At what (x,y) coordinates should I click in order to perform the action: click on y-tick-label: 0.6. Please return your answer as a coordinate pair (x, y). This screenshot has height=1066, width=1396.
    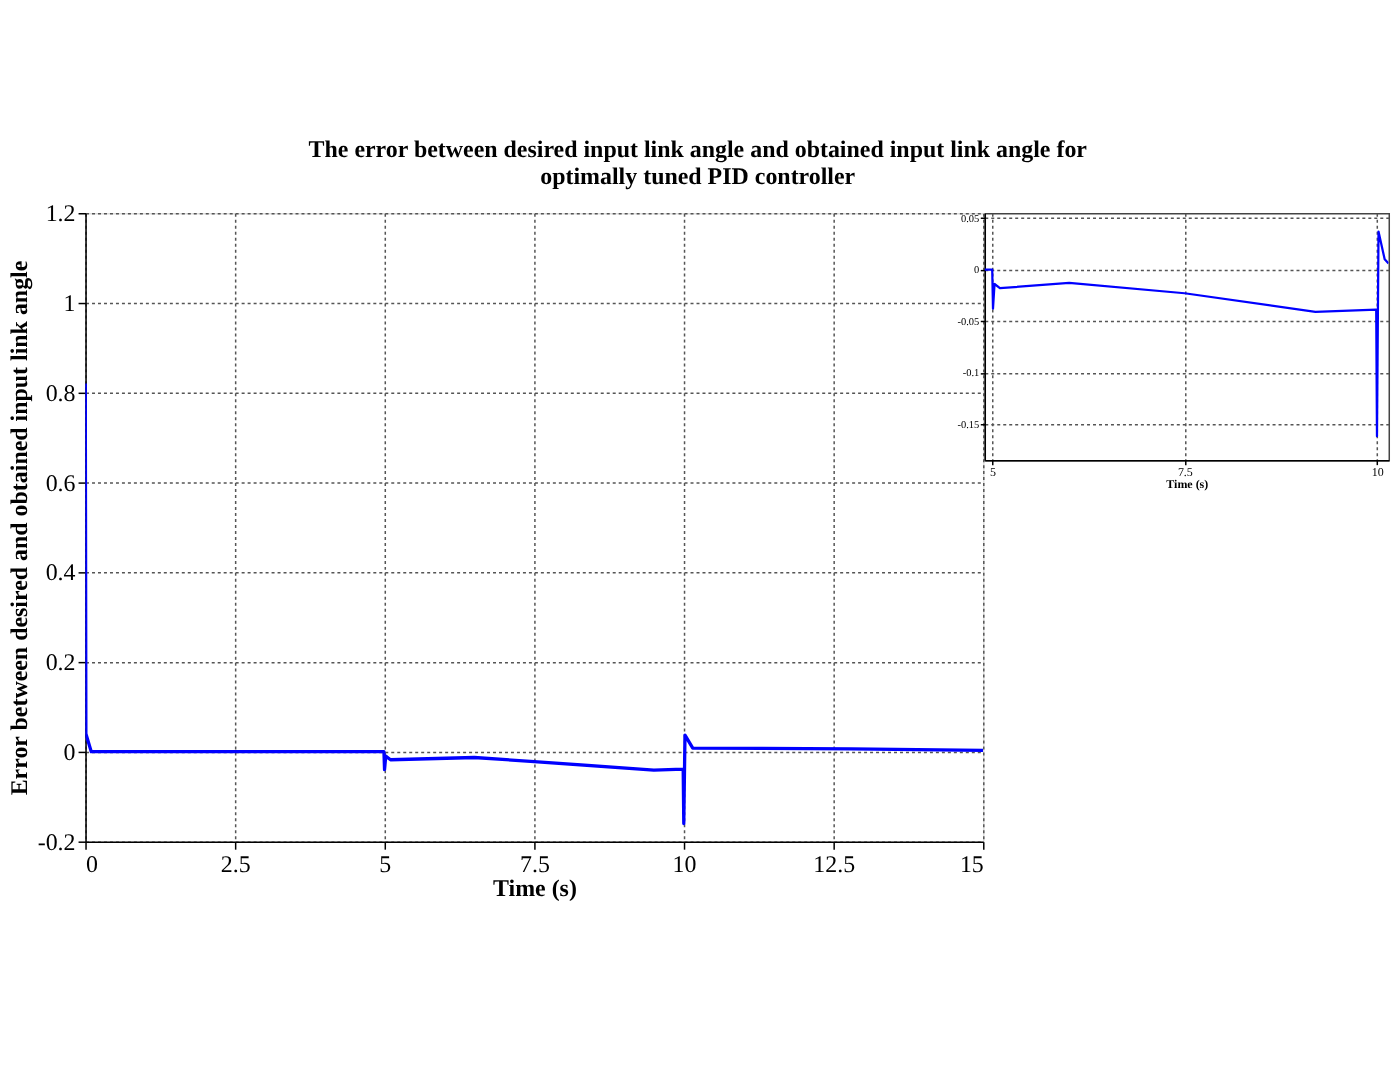
    Looking at the image, I should click on (60, 482).